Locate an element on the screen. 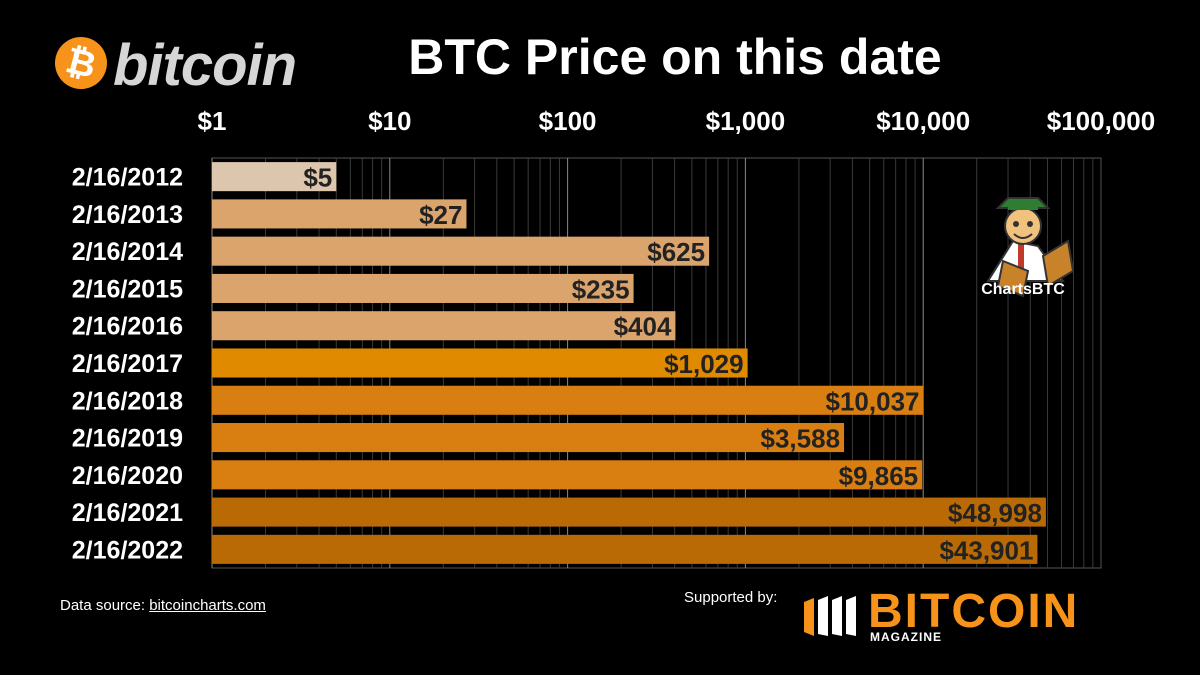 The width and height of the screenshot is (1200, 675). x-tick-label: $10 is located at coordinates (389, 121).